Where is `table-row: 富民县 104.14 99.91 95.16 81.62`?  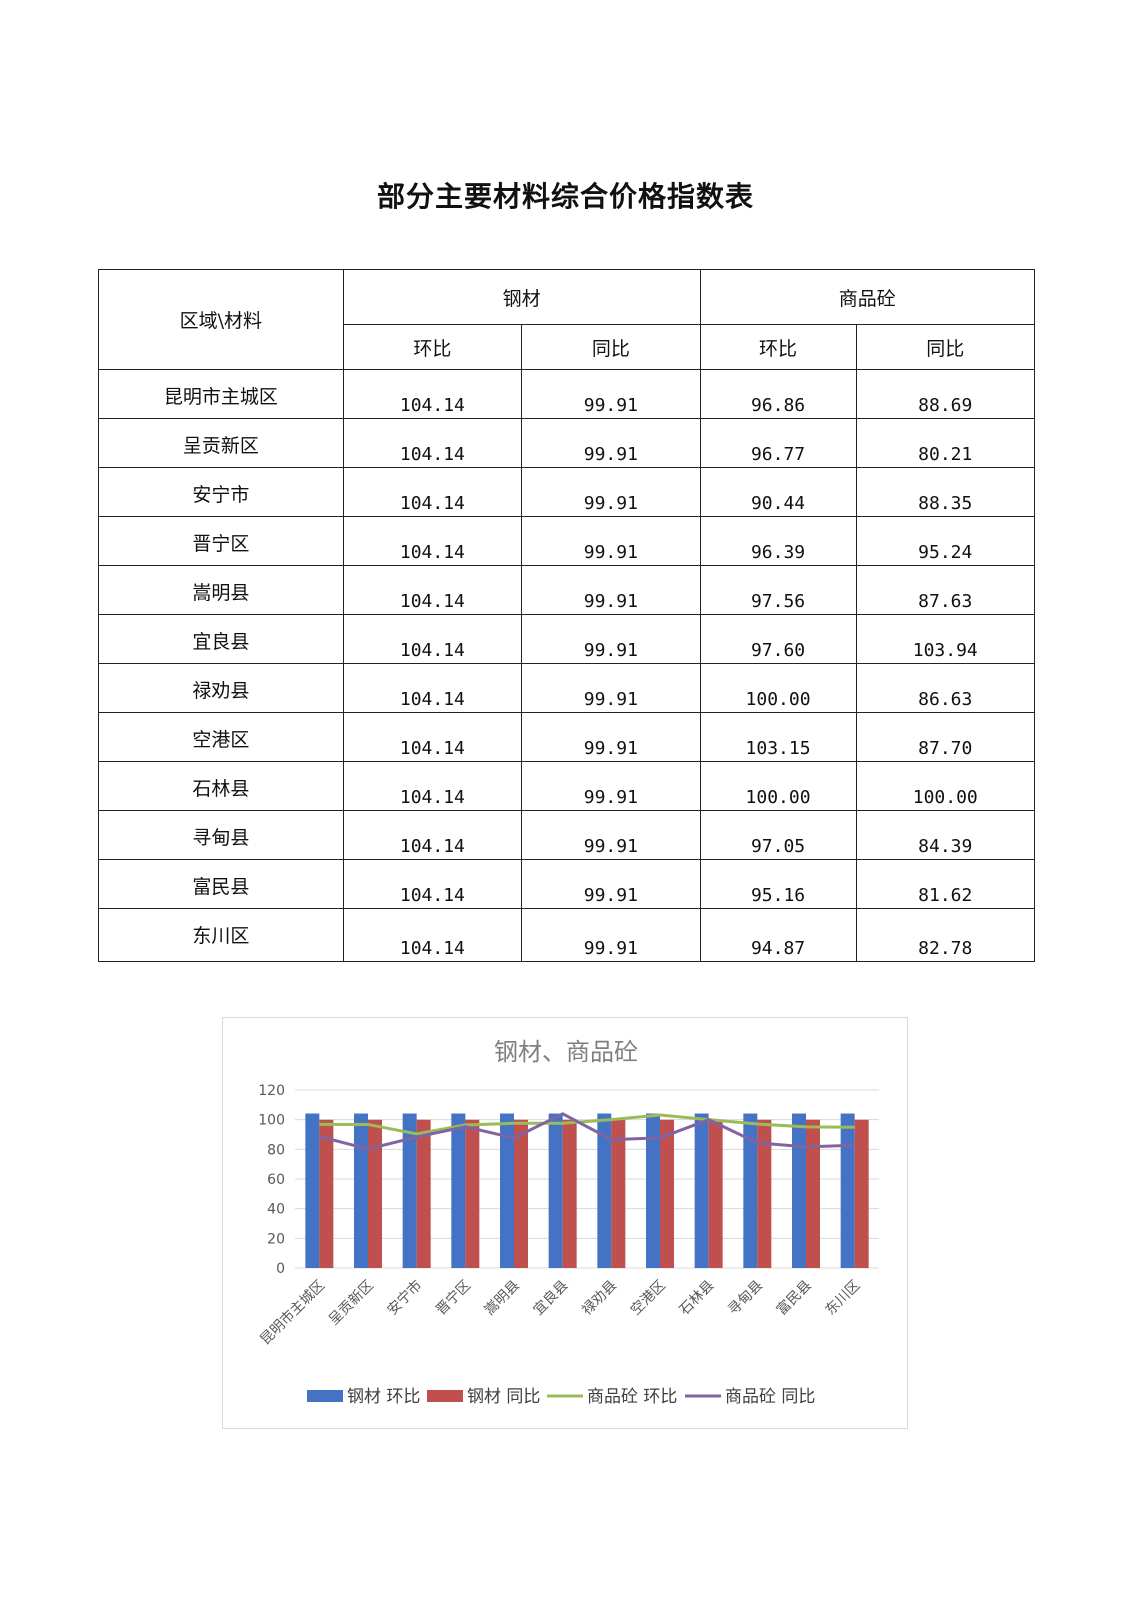 table-row: 富民县 104.14 99.91 95.16 81.62 is located at coordinates (567, 884).